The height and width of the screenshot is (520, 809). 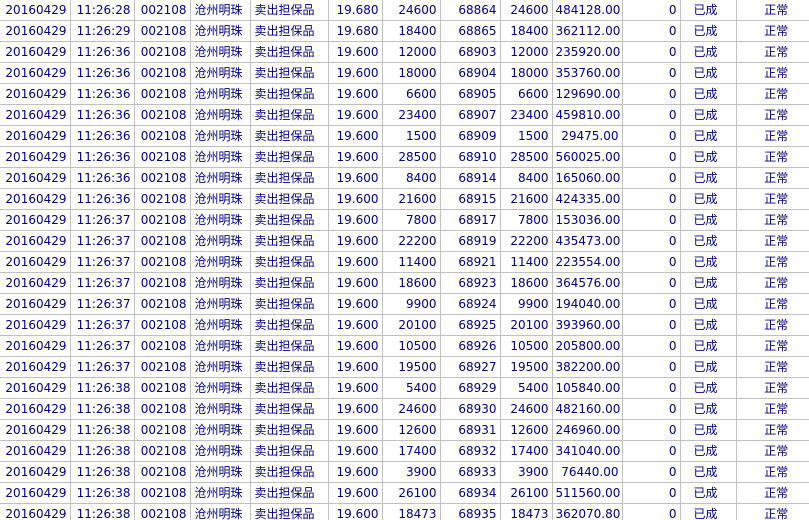 What do you see at coordinates (411, 346) in the screenshot?
I see `quantity-cell: 10500` at bounding box center [411, 346].